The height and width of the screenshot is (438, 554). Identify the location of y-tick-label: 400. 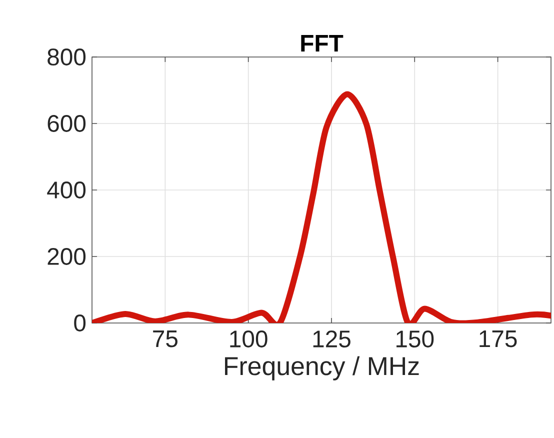
(66, 190).